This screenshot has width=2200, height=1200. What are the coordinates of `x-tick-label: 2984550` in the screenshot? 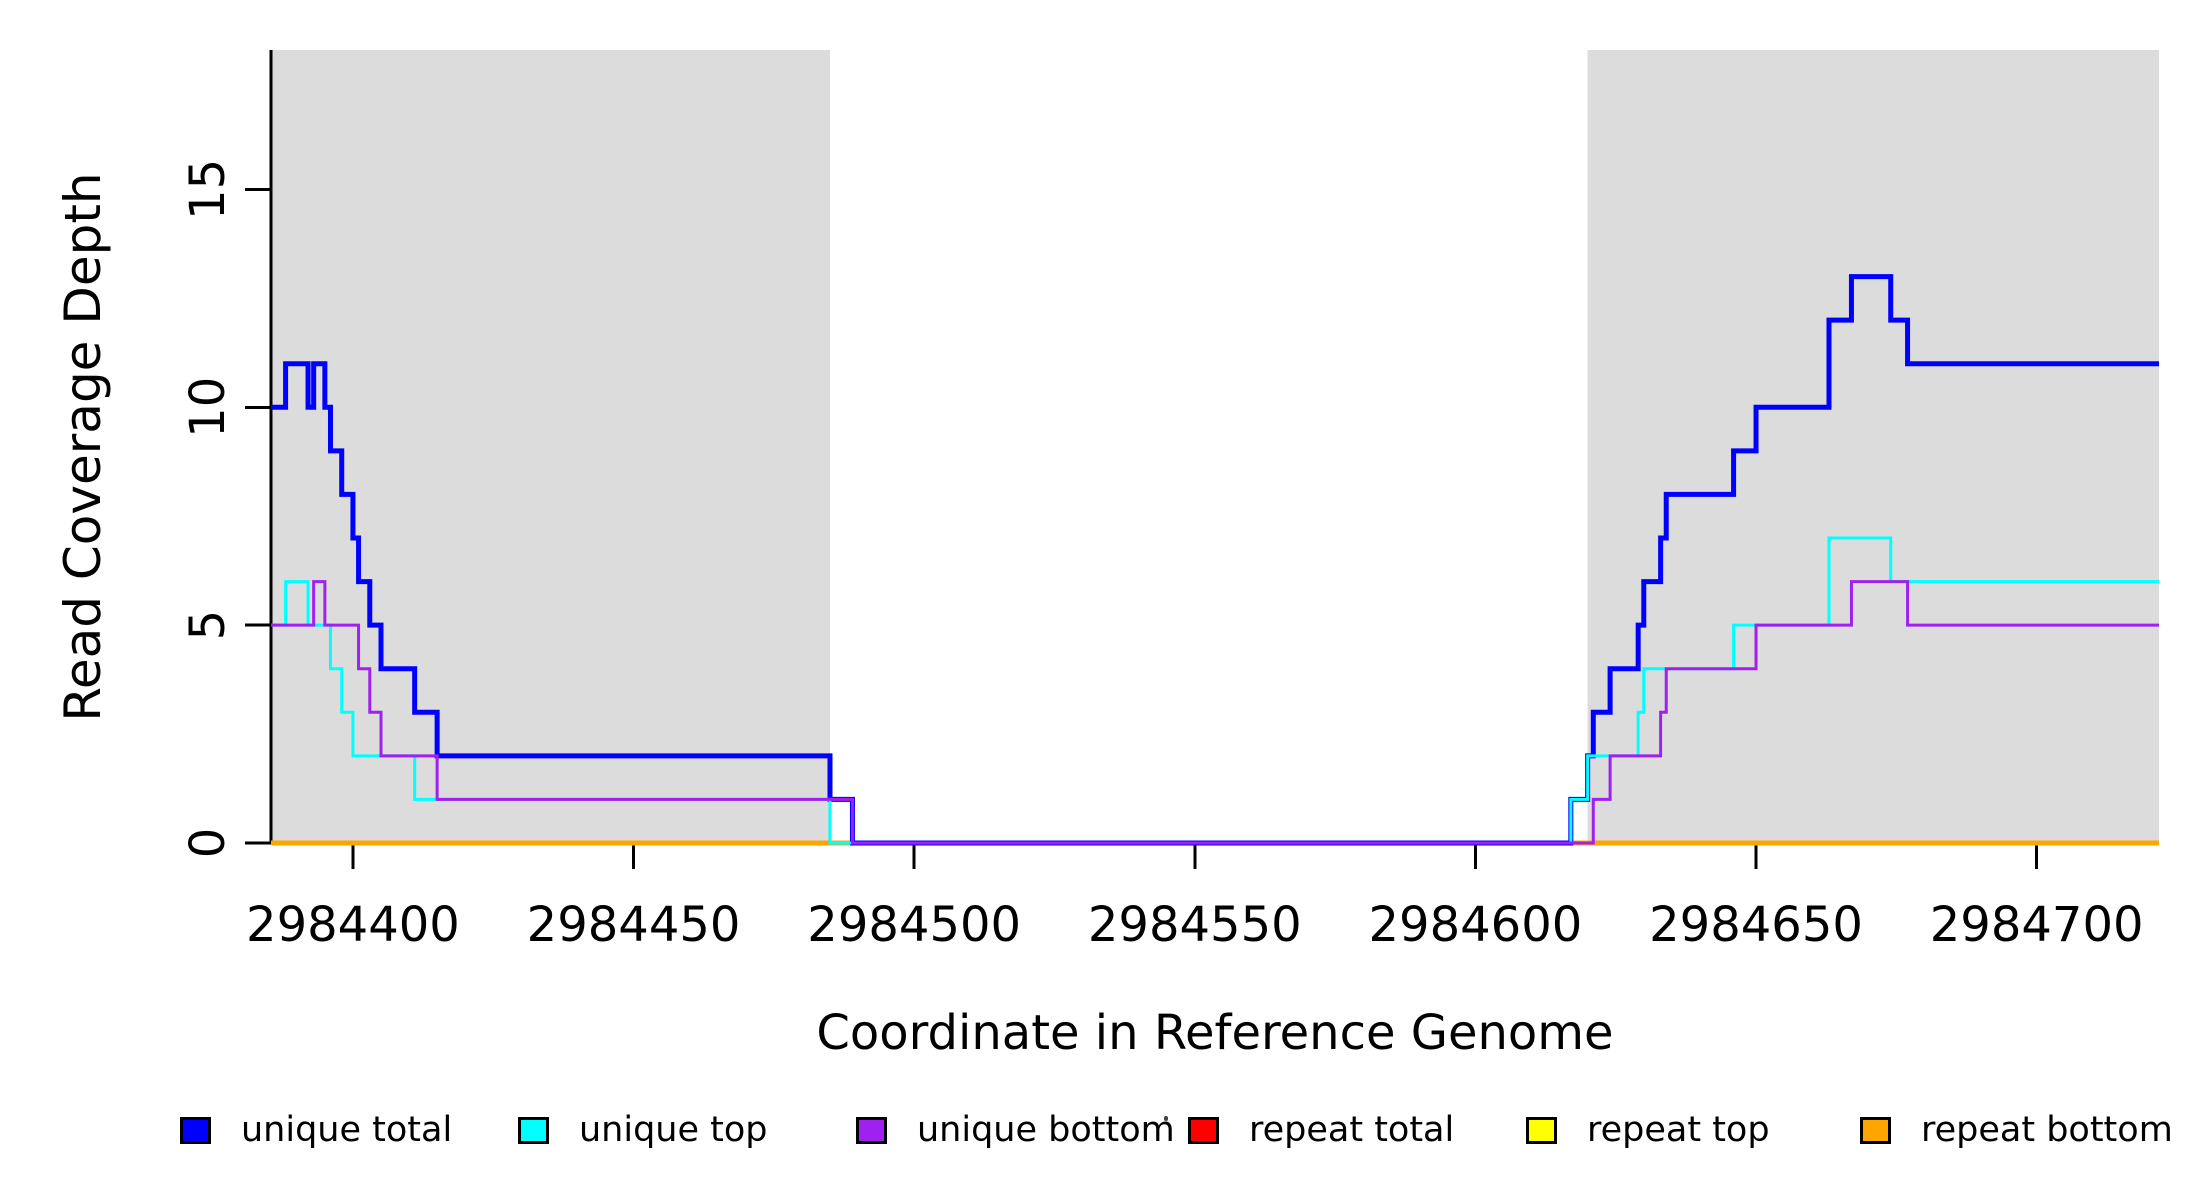 It's located at (1195, 925).